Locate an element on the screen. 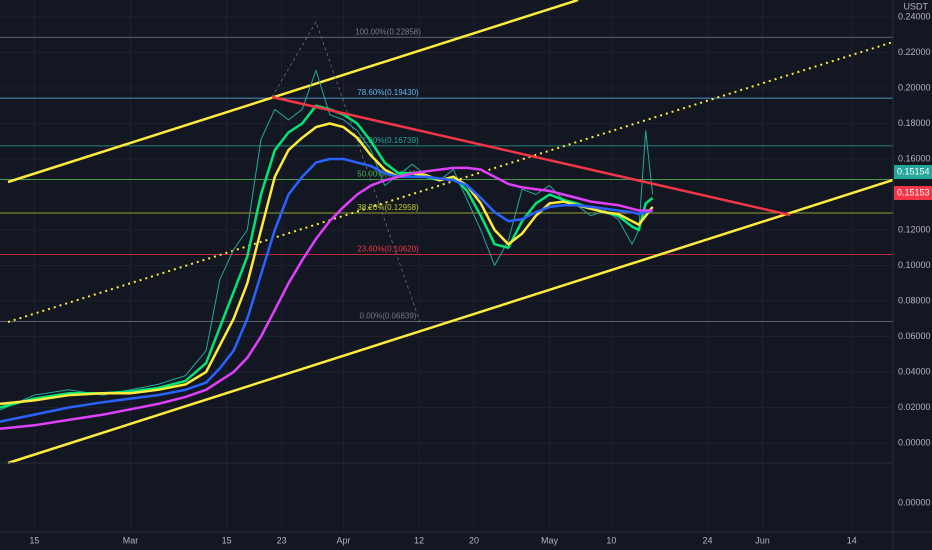 The image size is (932, 550). price-tag-label: 0.15154 is located at coordinates (913, 171).